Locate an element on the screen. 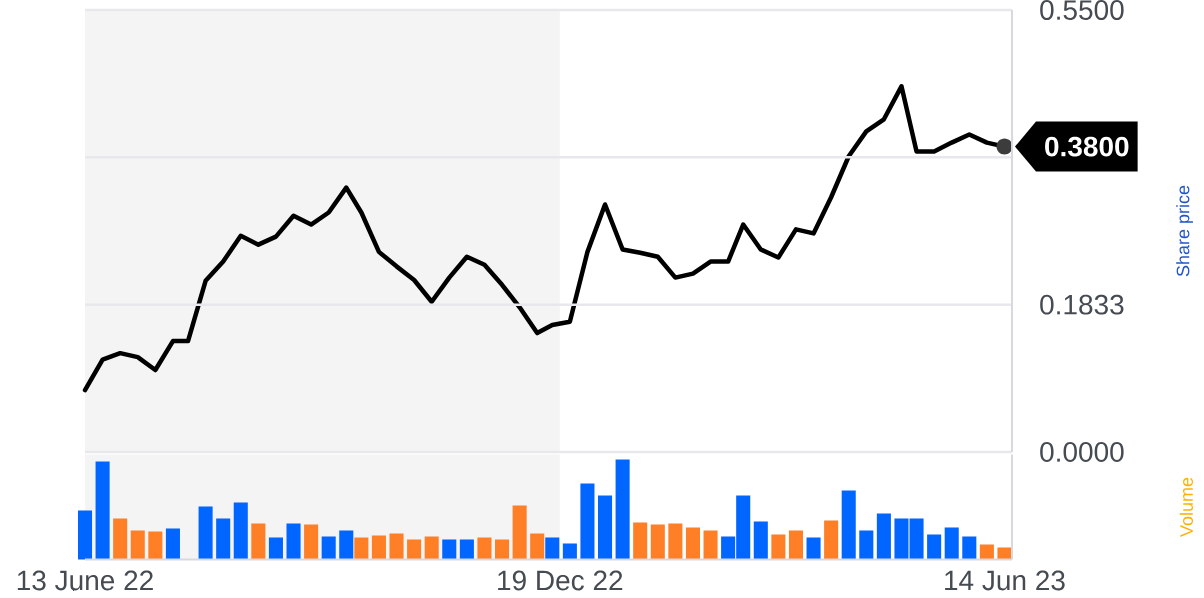  x-tick-label: 19 Dec 22 is located at coordinates (560, 580).